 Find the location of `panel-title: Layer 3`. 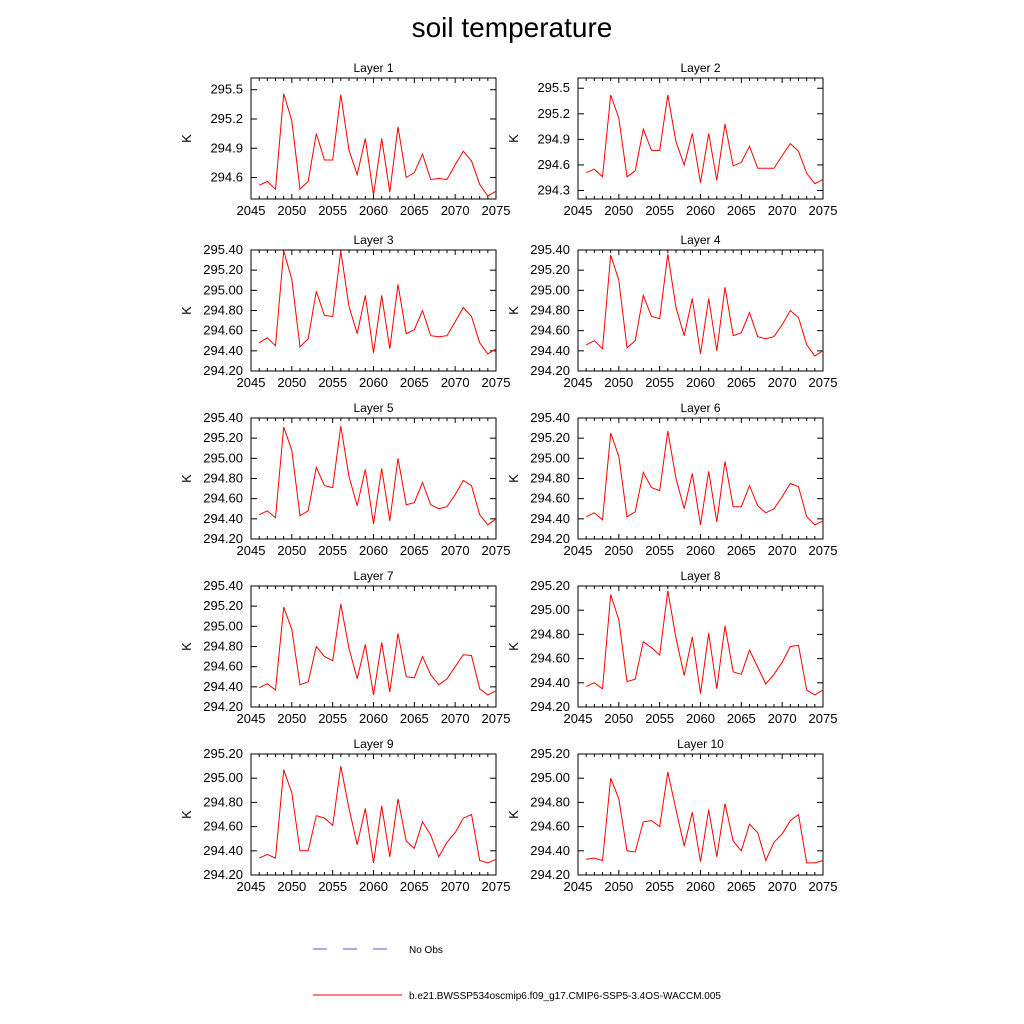

panel-title: Layer 3 is located at coordinates (373, 240).